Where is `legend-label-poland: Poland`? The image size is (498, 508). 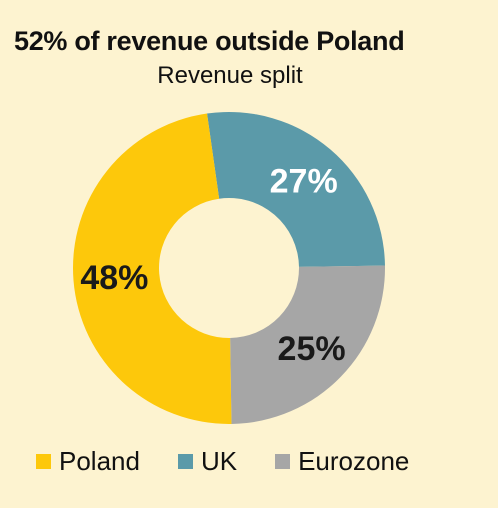
legend-label-poland: Poland is located at coordinates (99, 461).